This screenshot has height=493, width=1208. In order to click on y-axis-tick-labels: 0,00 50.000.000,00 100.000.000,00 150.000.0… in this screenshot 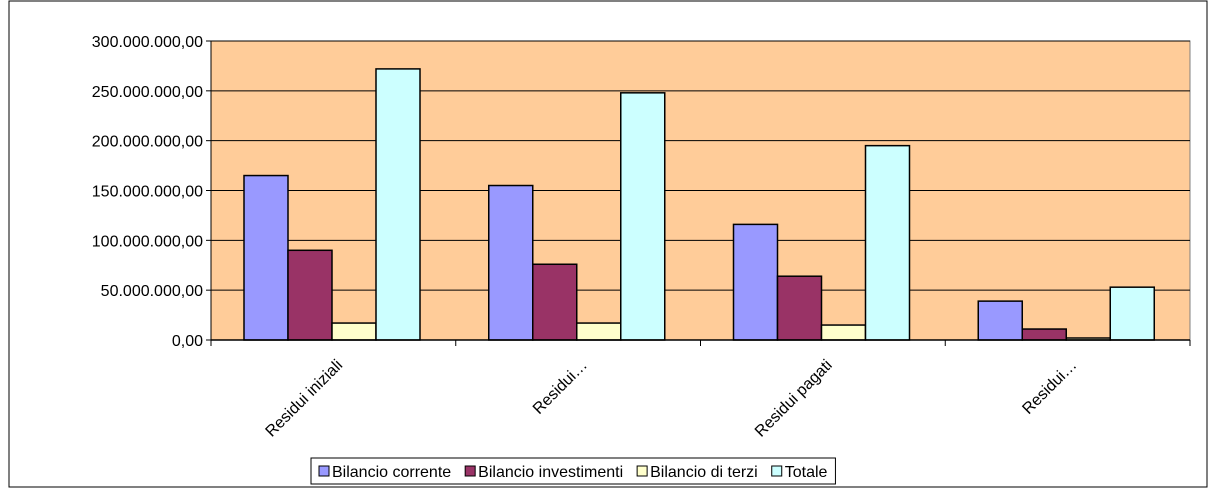, I will do `click(147, 192)`.